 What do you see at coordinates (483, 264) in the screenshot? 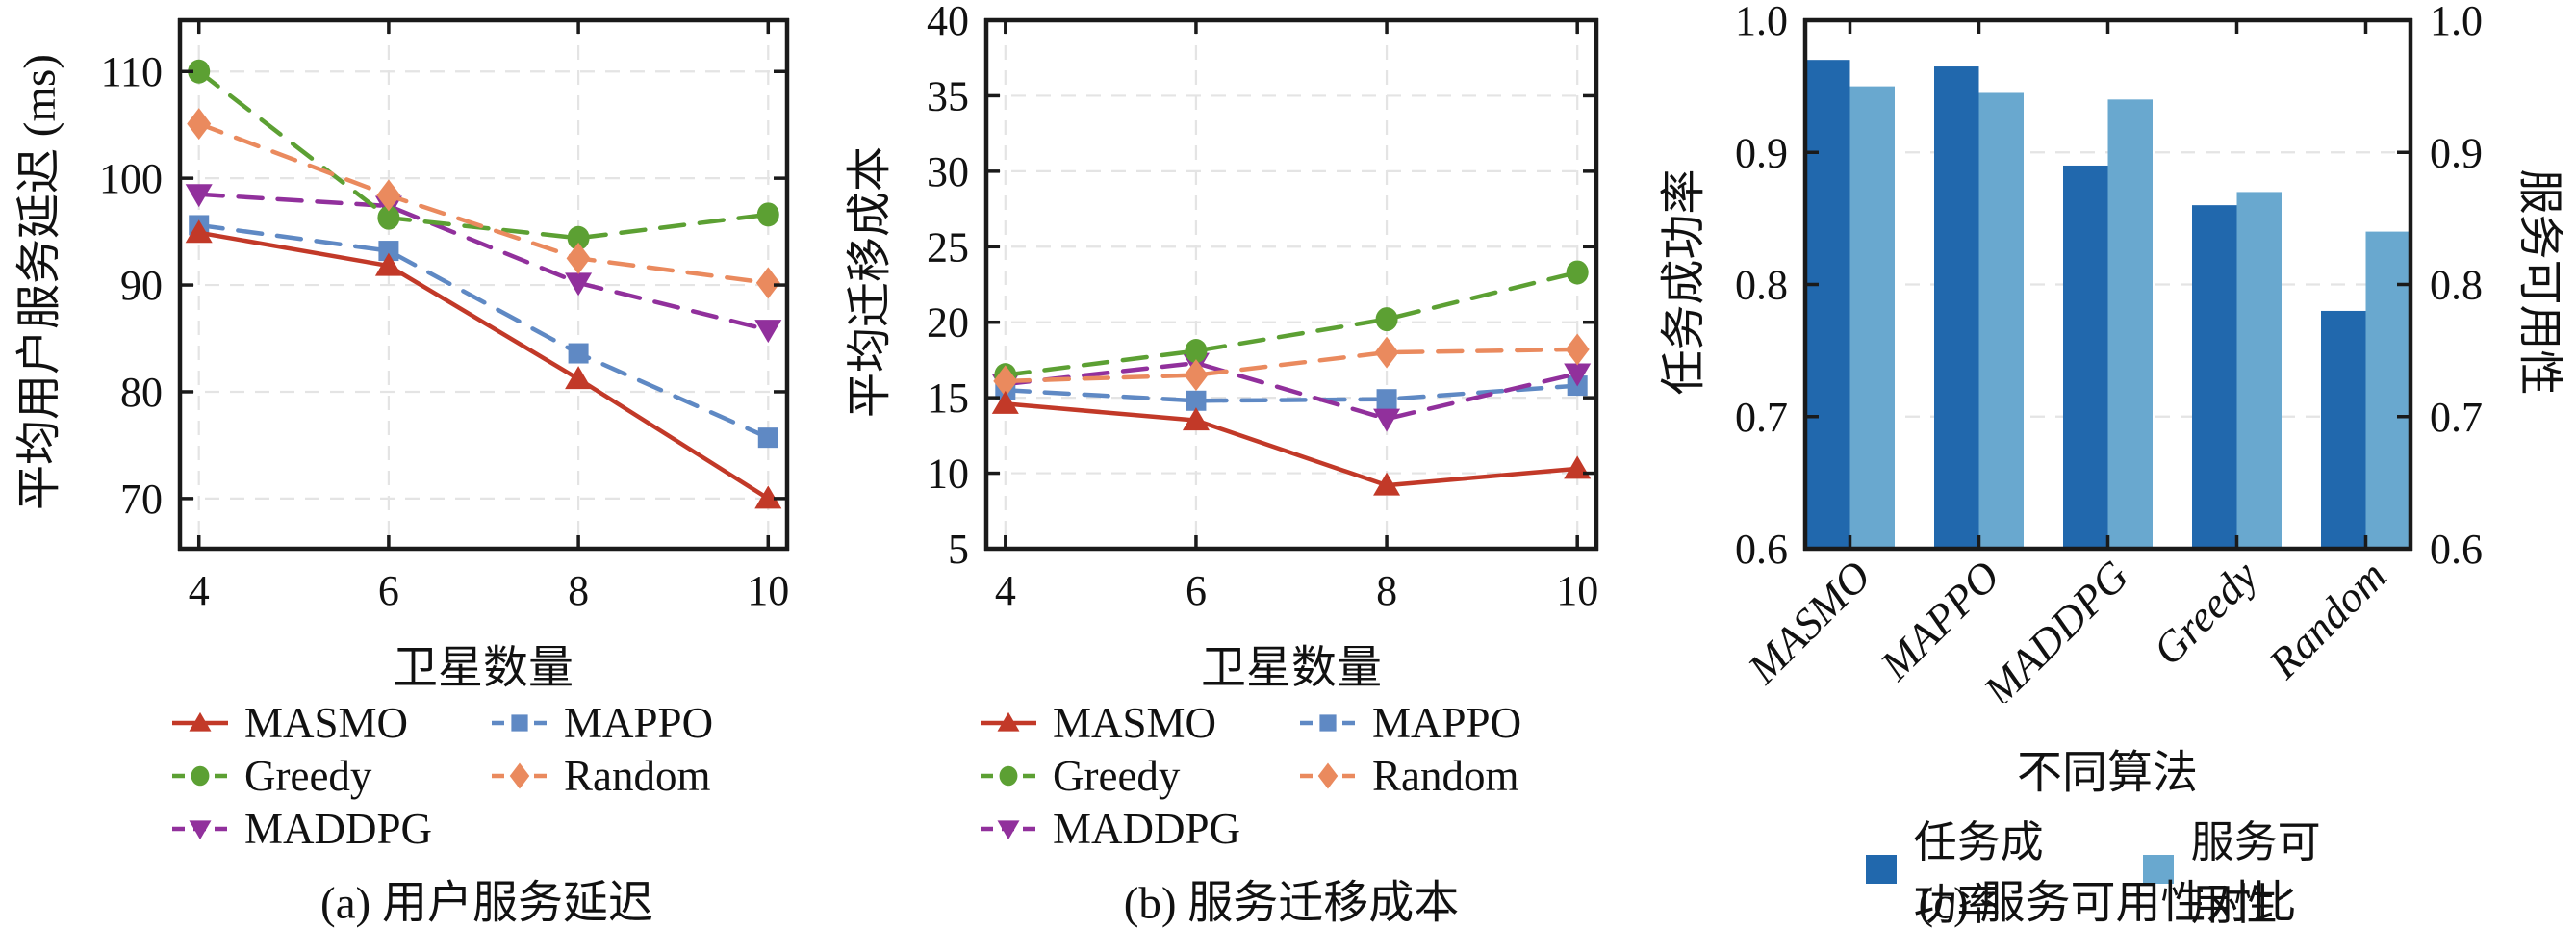
I see `series-MADDPG` at bounding box center [483, 264].